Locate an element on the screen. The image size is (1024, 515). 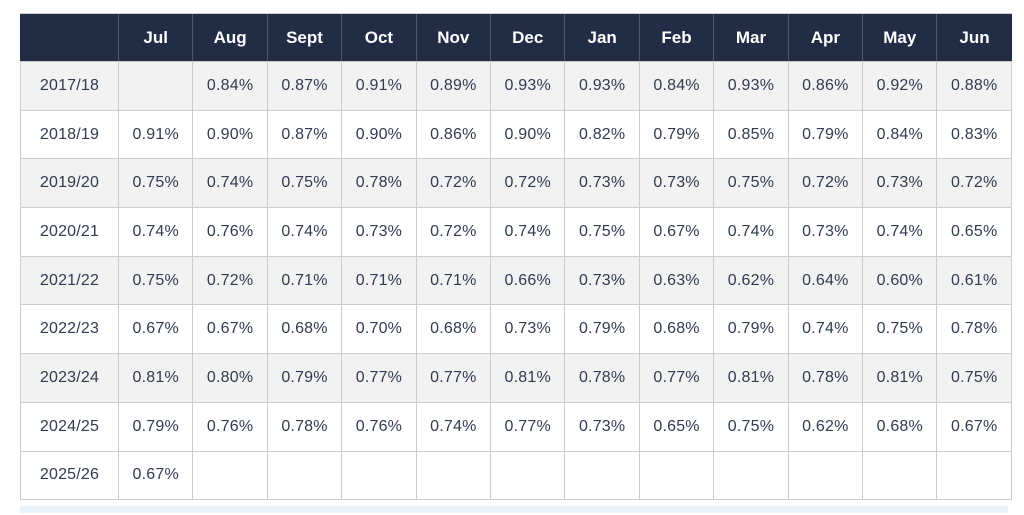
year-cell: 2021/22 is located at coordinates (69, 280).